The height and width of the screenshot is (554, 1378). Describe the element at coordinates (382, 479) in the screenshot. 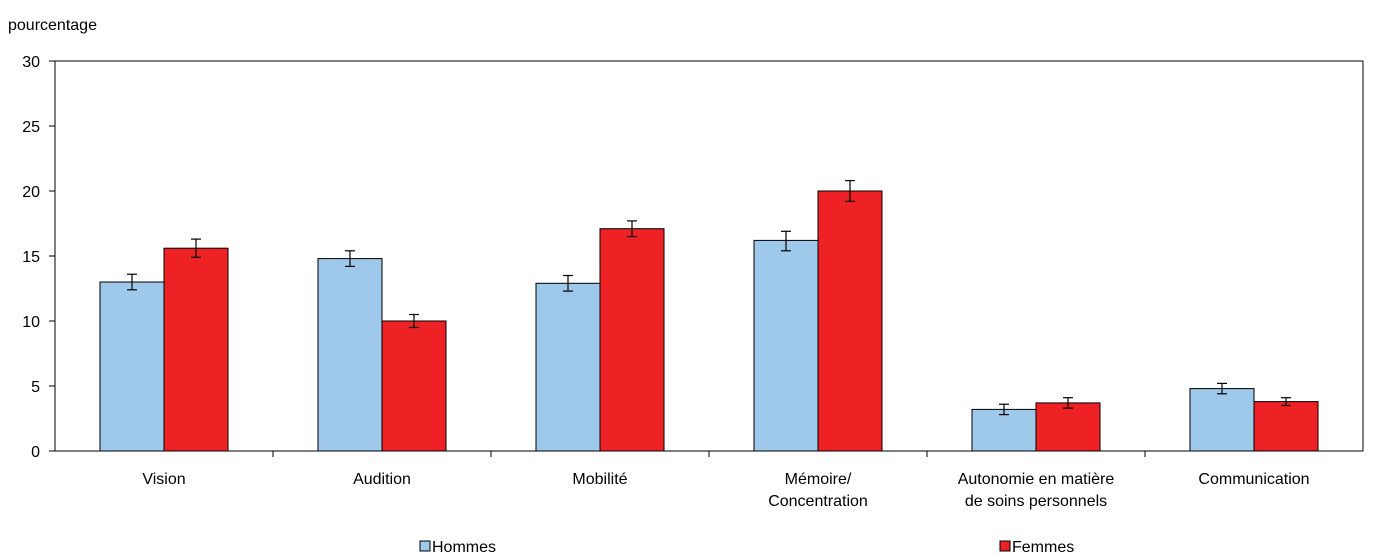

I see `x-tick-label: Audition` at that location.